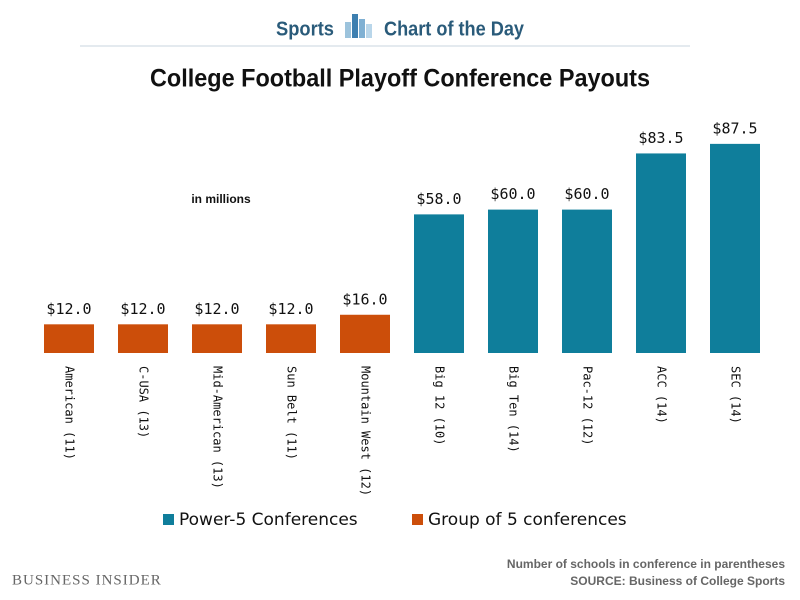 The width and height of the screenshot is (800, 600). I want to click on x-tick-label: Mountain West (12), so click(366, 431).